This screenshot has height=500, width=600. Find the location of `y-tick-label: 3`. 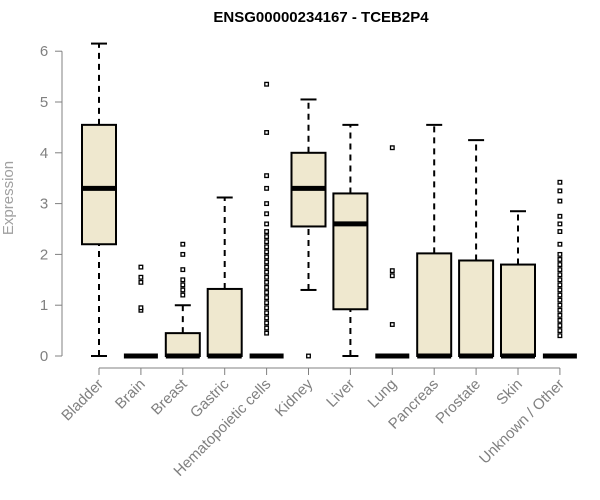

y-tick-label: 3 is located at coordinates (44, 204).